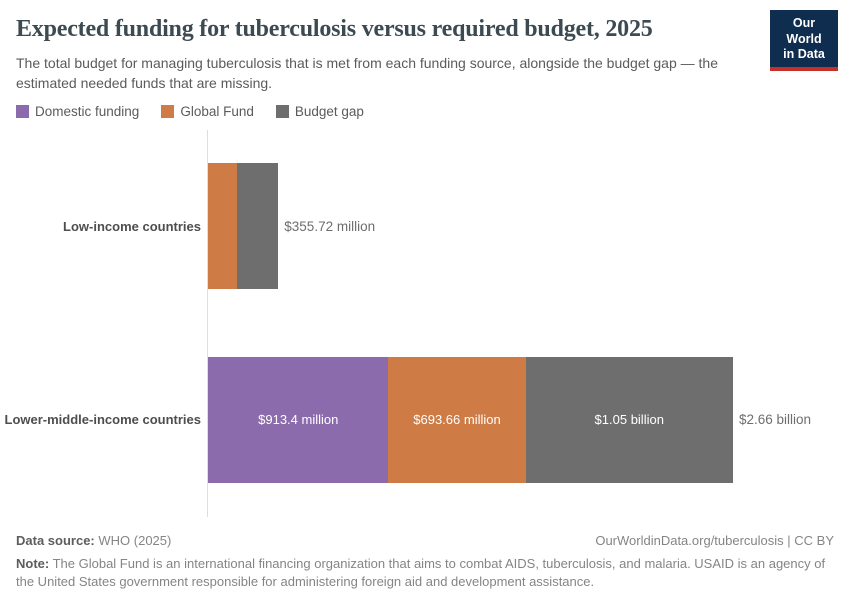 Image resolution: width=850 pixels, height=600 pixels. I want to click on owid-logo-line2: in Data, so click(804, 54).